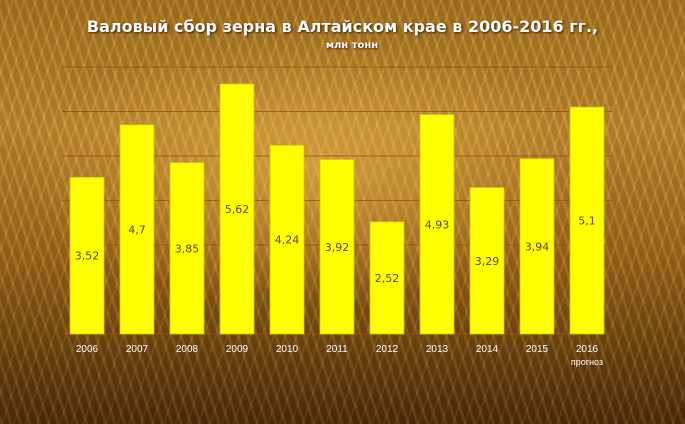 The height and width of the screenshot is (424, 685). What do you see at coordinates (352, 45) in the screenshot?
I see `chart-subtitle: млн тонн` at bounding box center [352, 45].